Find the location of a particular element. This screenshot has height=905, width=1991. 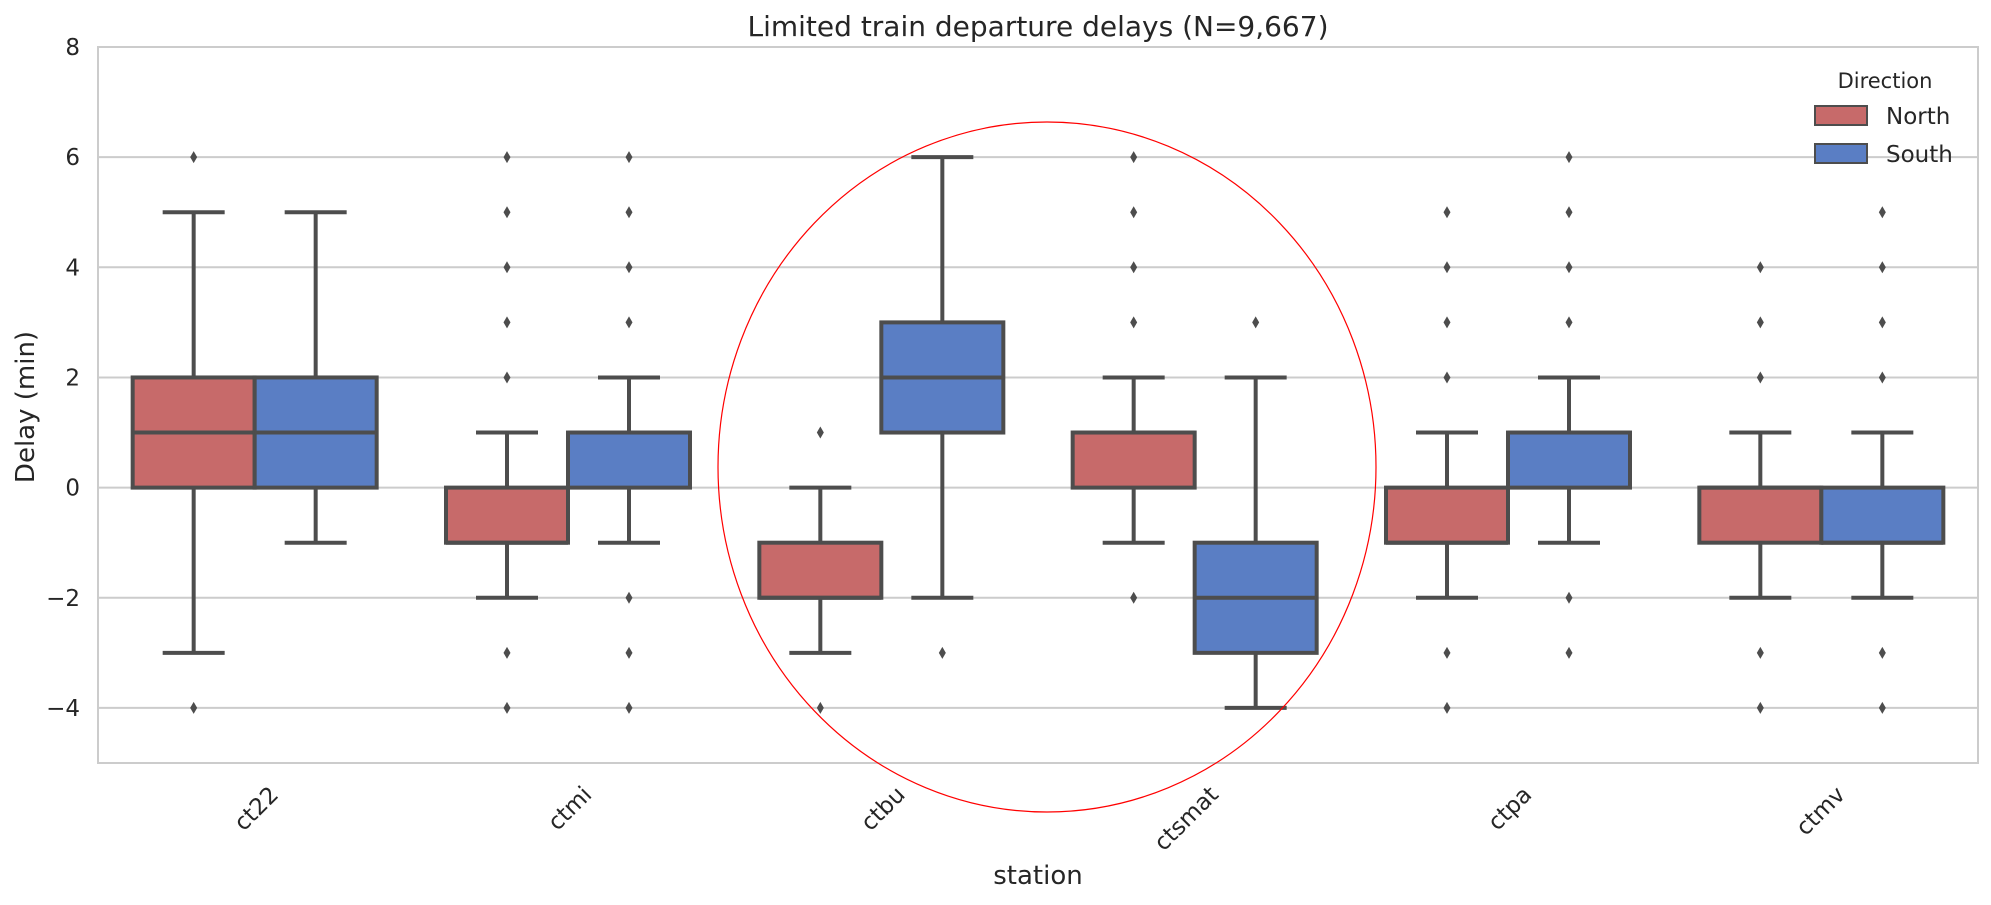

x-tick-label: ctpa is located at coordinates (1510, 809).